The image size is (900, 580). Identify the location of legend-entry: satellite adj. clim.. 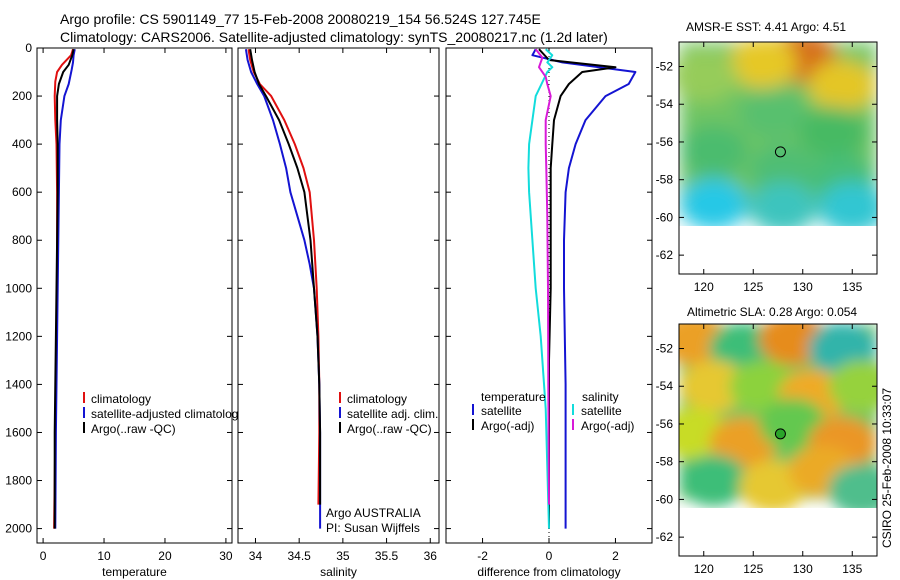
(392, 414).